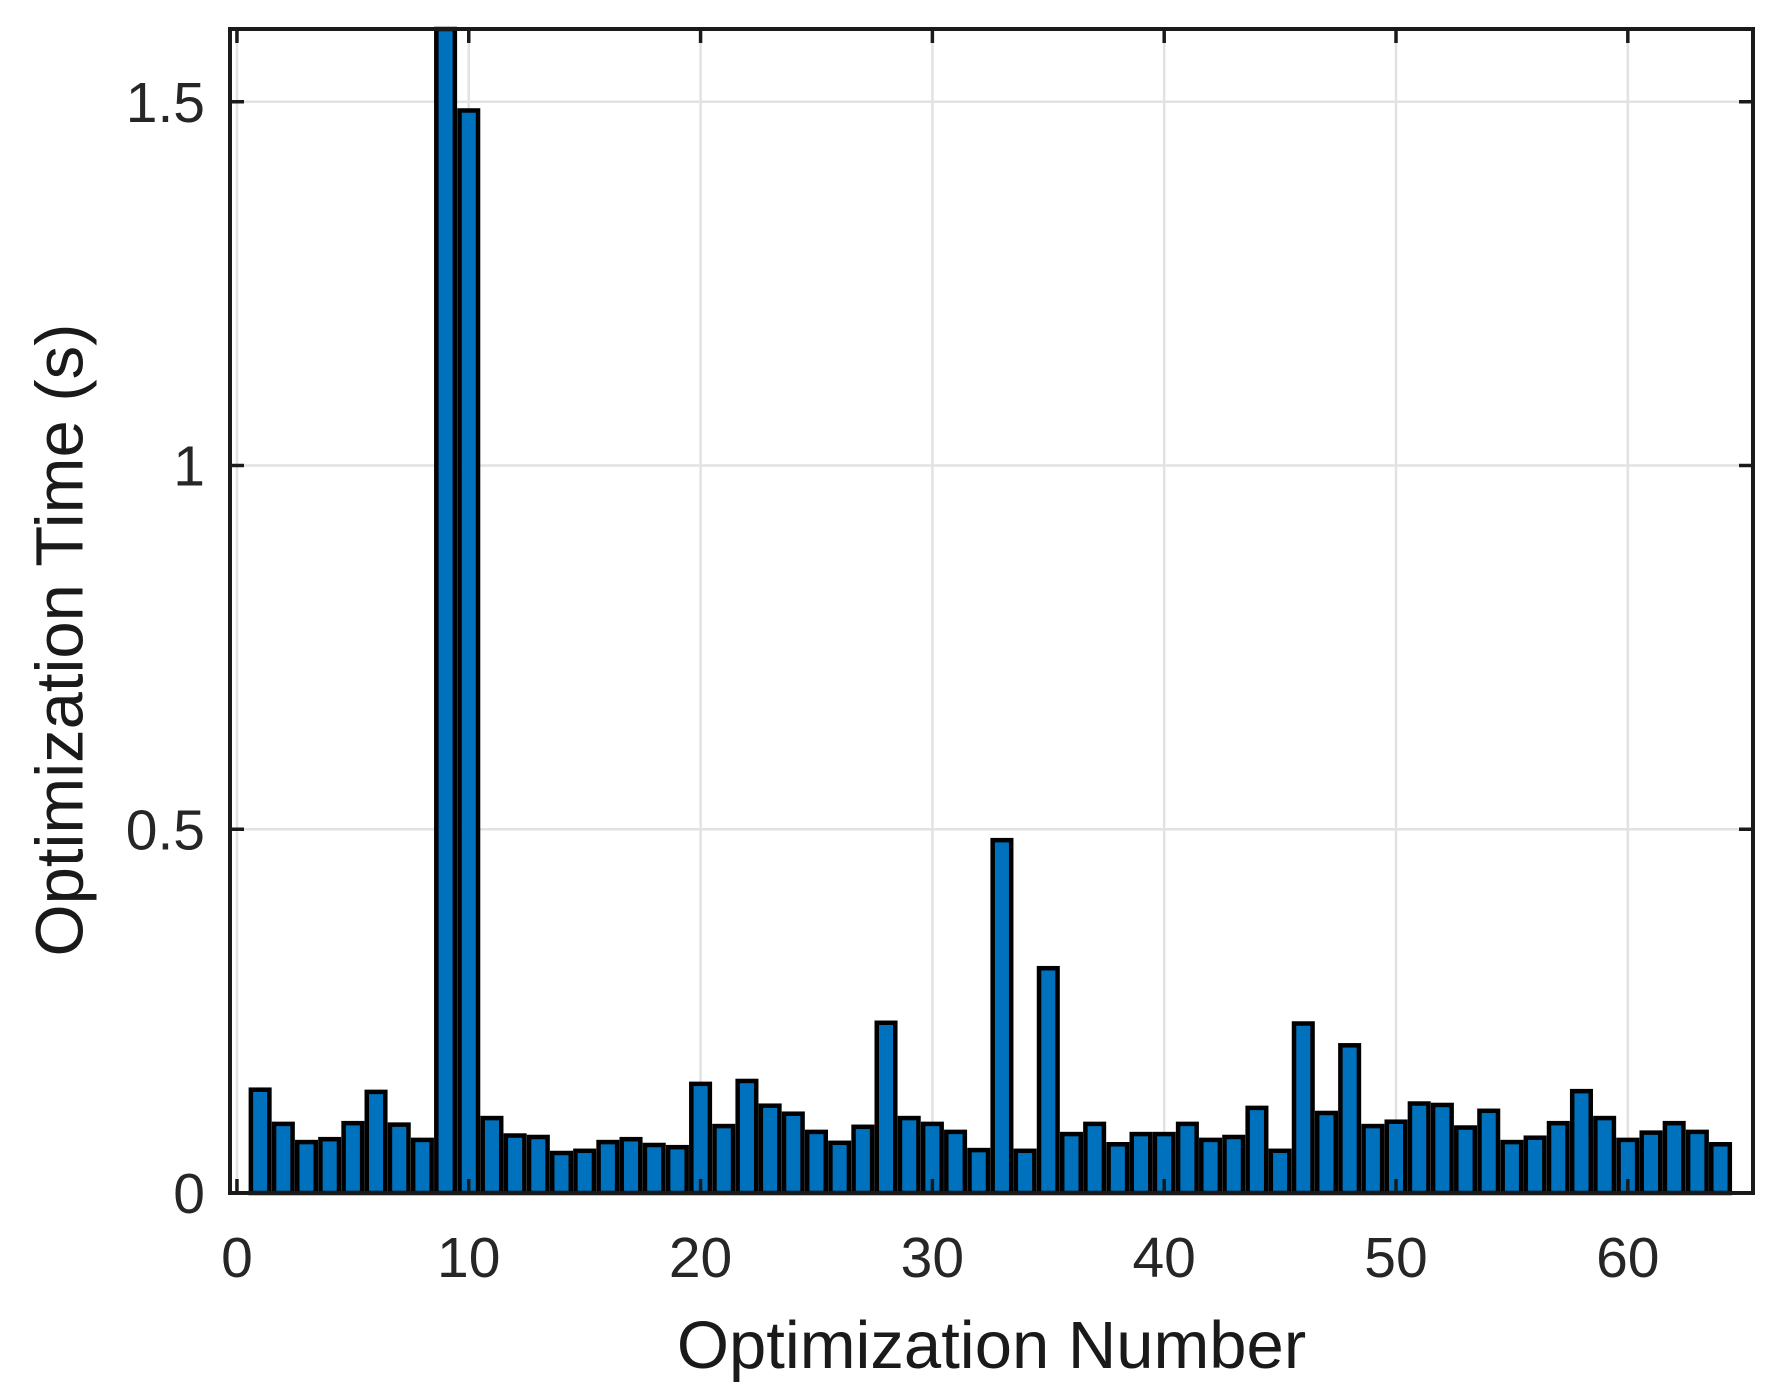 This screenshot has width=1785, height=1397. I want to click on bar-x51, so click(1419, 1148).